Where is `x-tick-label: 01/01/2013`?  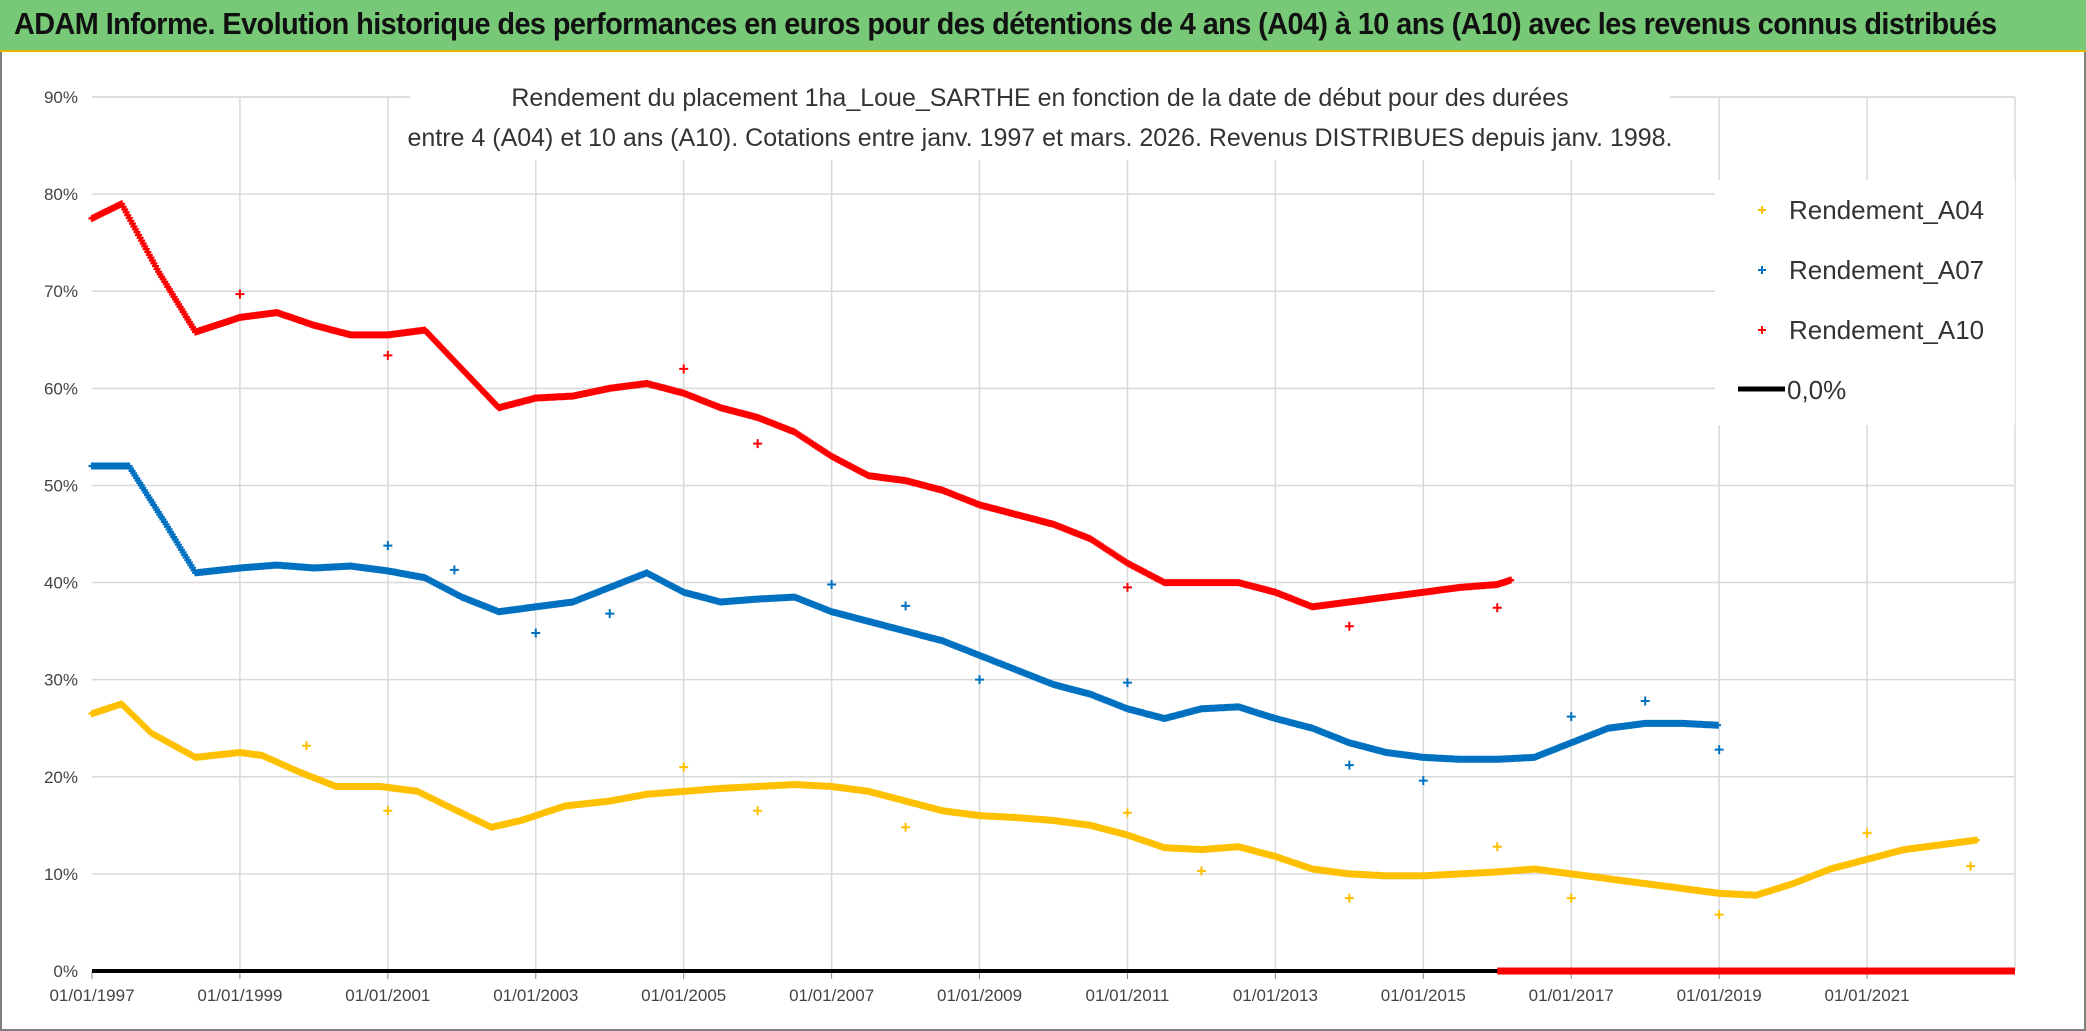 x-tick-label: 01/01/2013 is located at coordinates (1275, 995).